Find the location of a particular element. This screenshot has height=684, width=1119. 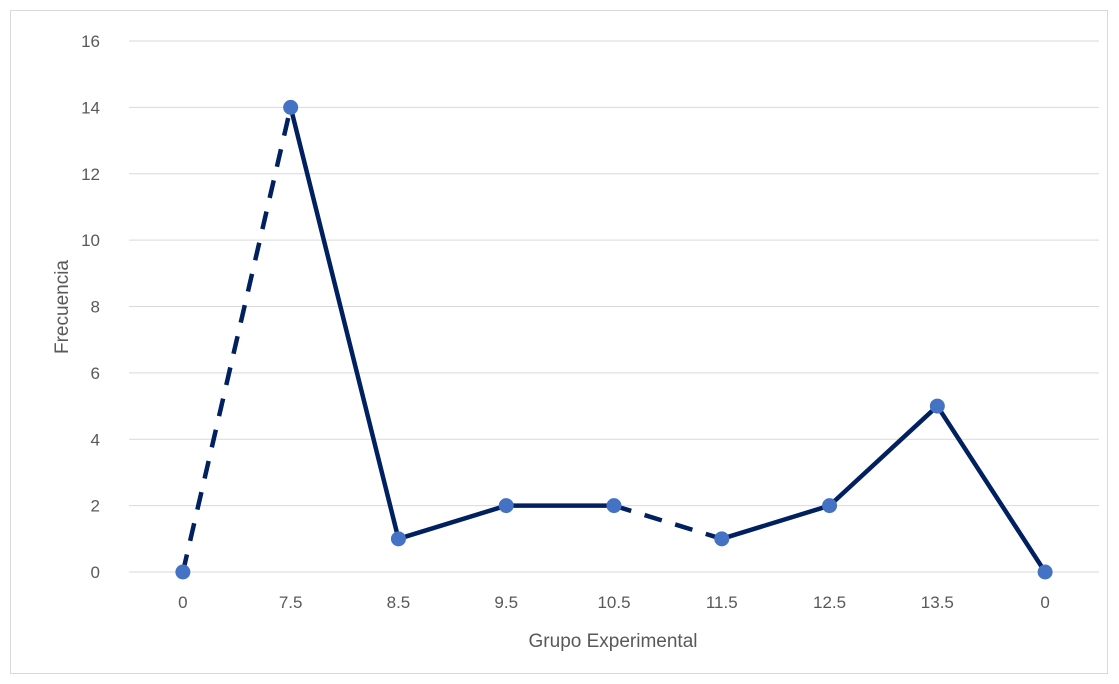

y-tick-label: 8 is located at coordinates (95, 307).